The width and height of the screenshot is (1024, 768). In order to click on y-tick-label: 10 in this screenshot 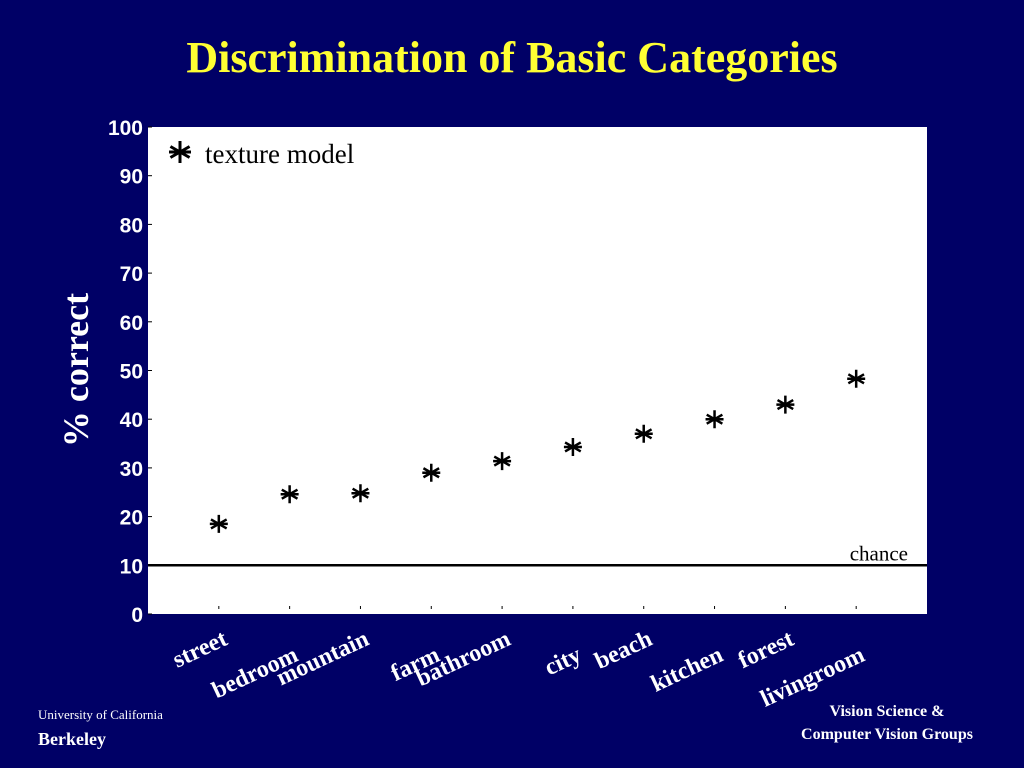, I will do `click(131, 566)`.